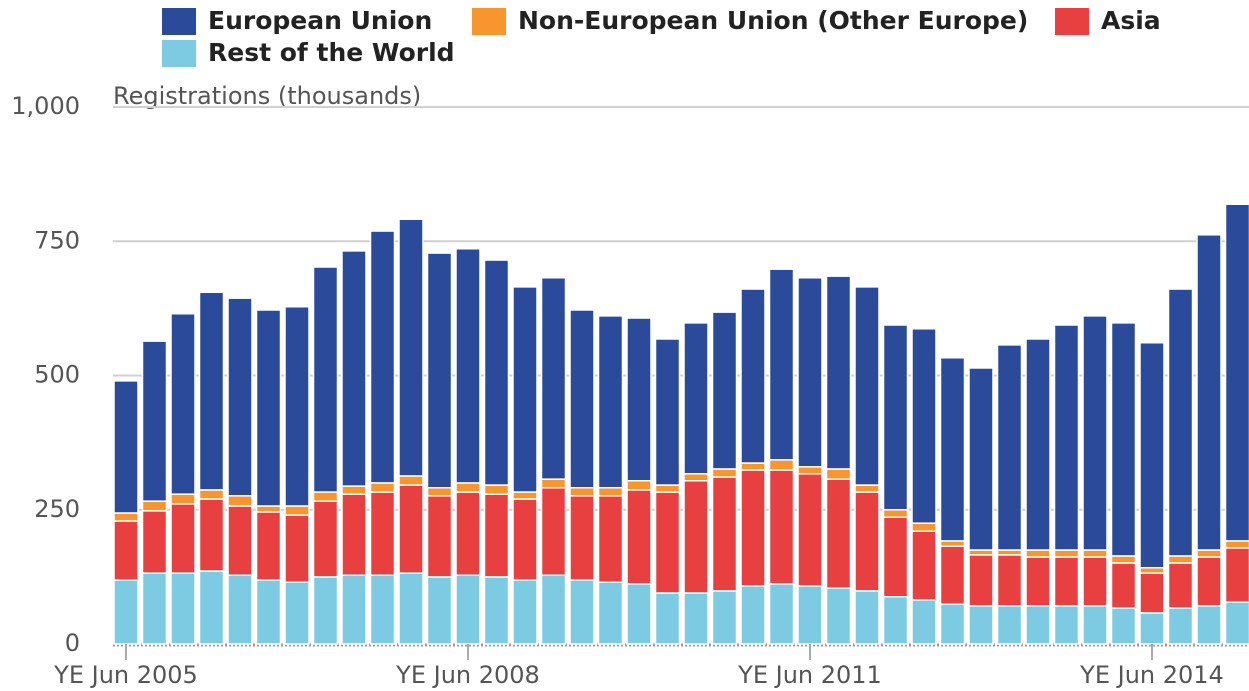 The height and width of the screenshot is (691, 1249). I want to click on y-tick-label: 250, so click(57, 509).